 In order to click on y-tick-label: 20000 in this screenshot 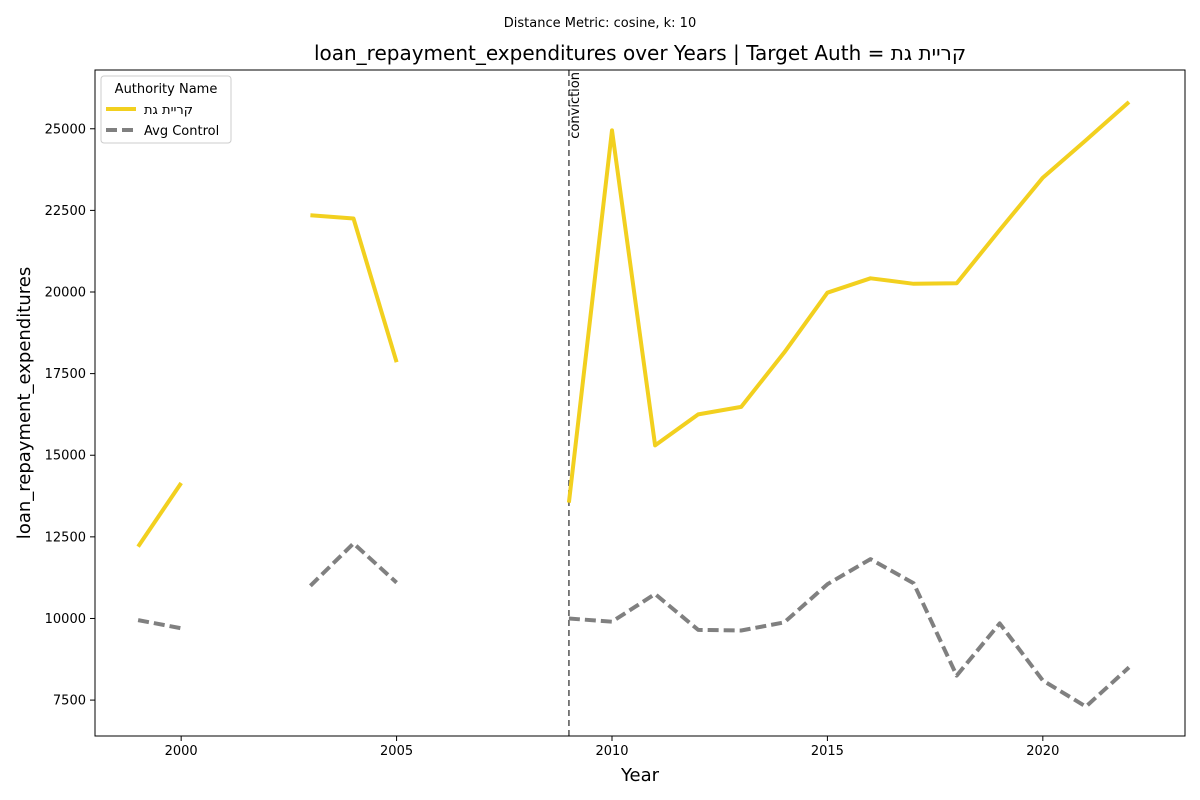, I will do `click(65, 293)`.